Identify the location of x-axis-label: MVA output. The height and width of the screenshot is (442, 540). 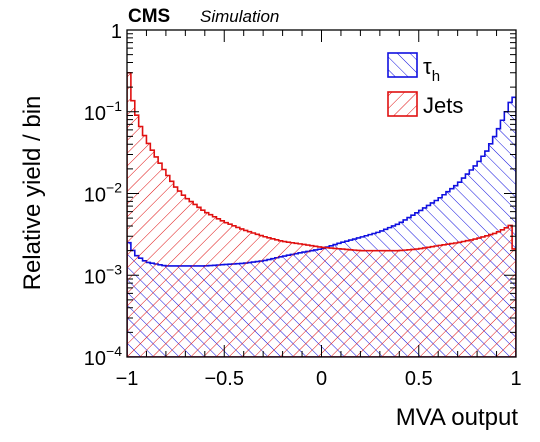
(457, 417).